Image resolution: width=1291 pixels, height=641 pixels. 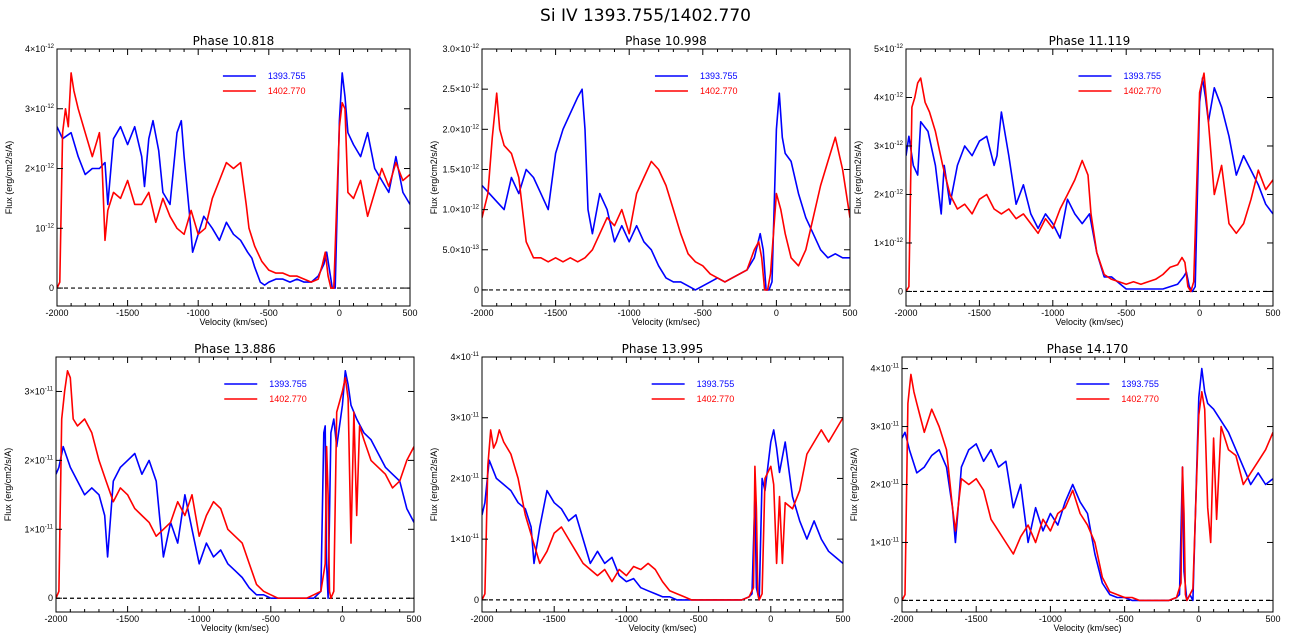 What do you see at coordinates (461, 89) in the screenshot?
I see `y-tick-label: 2.5×10⁻¹²` at bounding box center [461, 89].